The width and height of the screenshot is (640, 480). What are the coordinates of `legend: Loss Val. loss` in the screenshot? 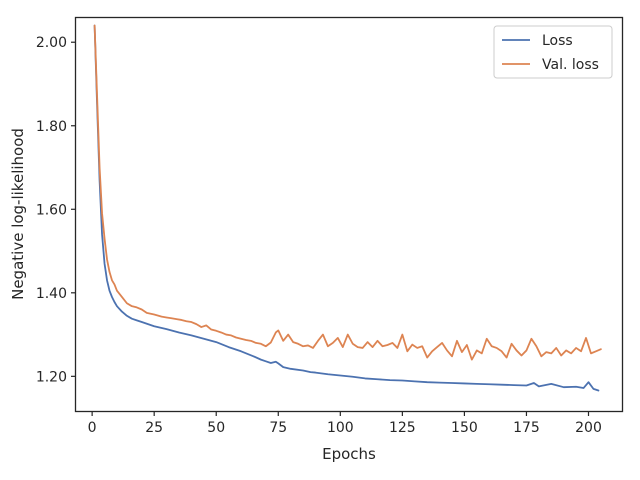 It's located at (553, 52).